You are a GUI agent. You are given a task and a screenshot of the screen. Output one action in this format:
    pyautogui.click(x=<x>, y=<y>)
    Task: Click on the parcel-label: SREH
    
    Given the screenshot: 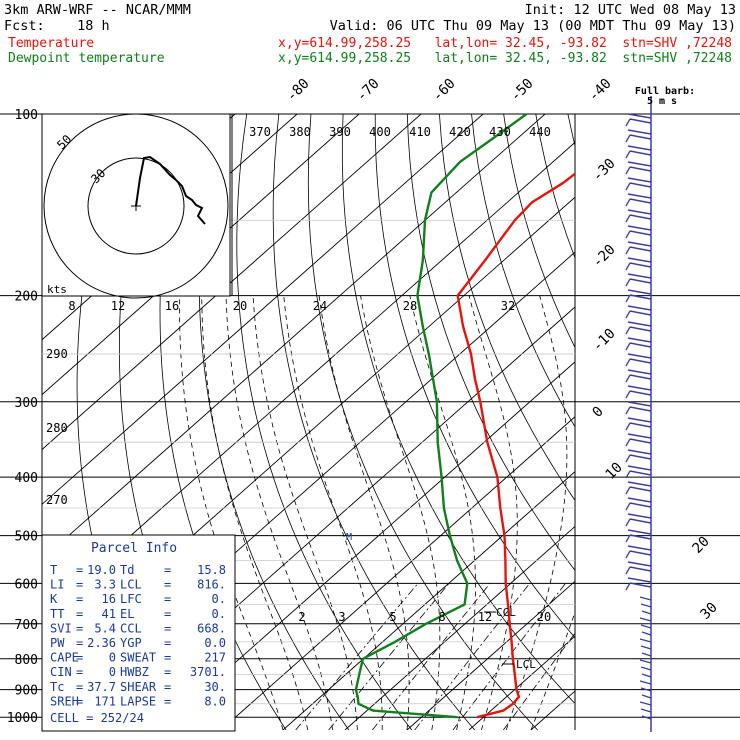 What is the action you would take?
    pyautogui.click(x=64, y=701)
    